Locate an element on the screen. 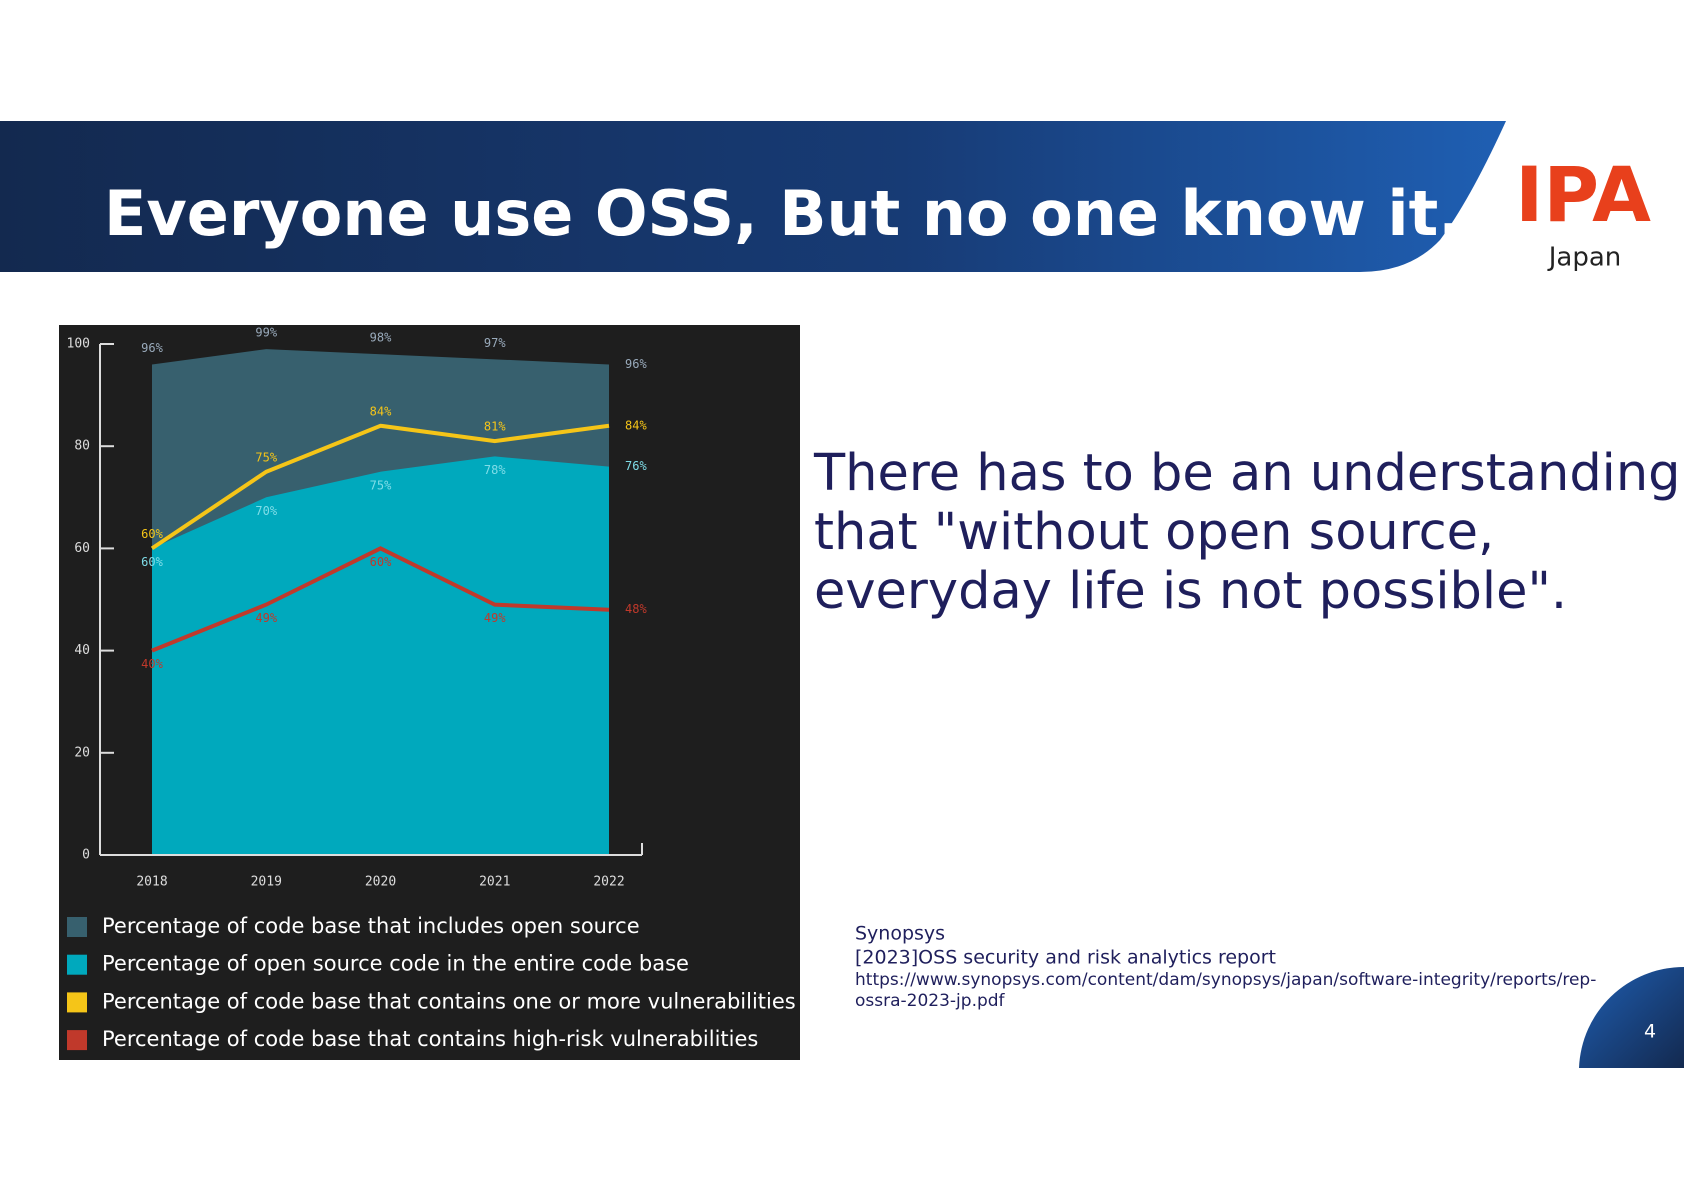  y-tick-label: 60 is located at coordinates (82, 548).